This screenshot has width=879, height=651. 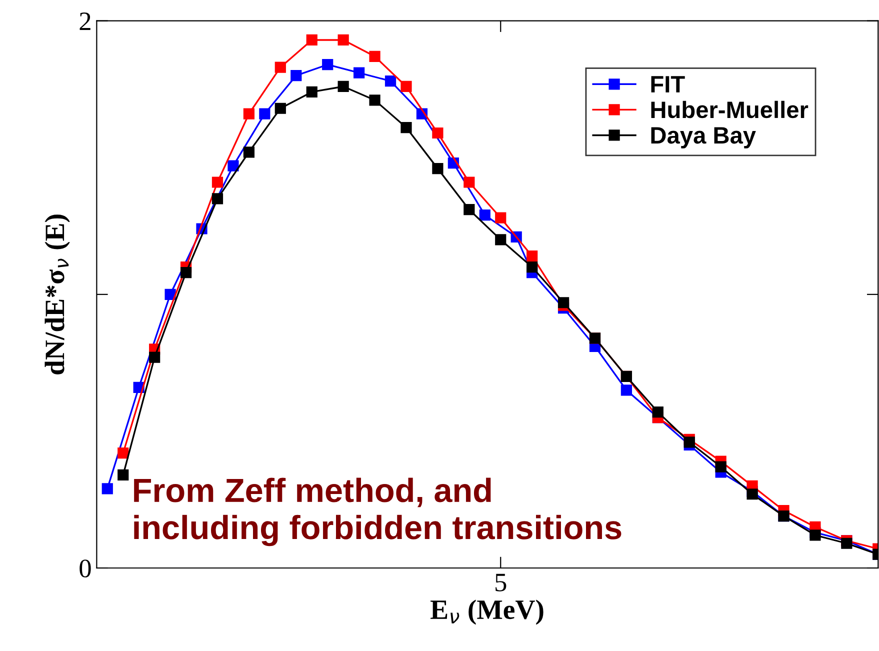 What do you see at coordinates (668, 84) in the screenshot?
I see `legend-label: FIT` at bounding box center [668, 84].